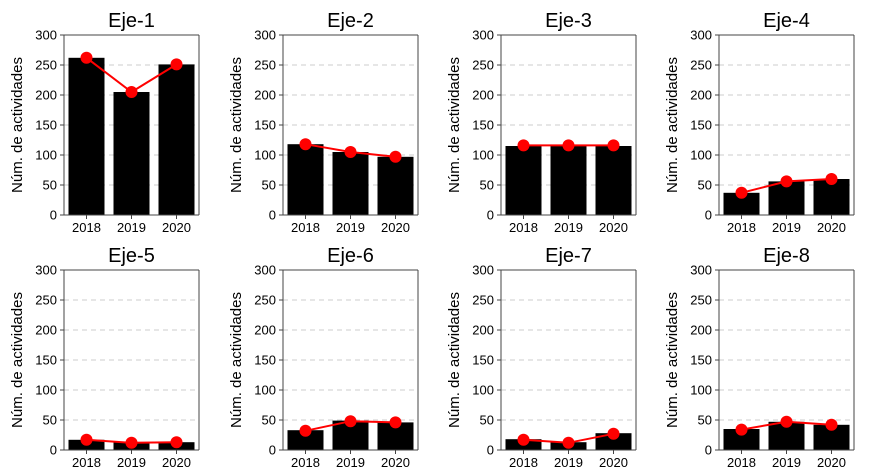 This screenshot has width=870, height=470. What do you see at coordinates (568, 256) in the screenshot?
I see `chart-title: Eje-7` at bounding box center [568, 256].